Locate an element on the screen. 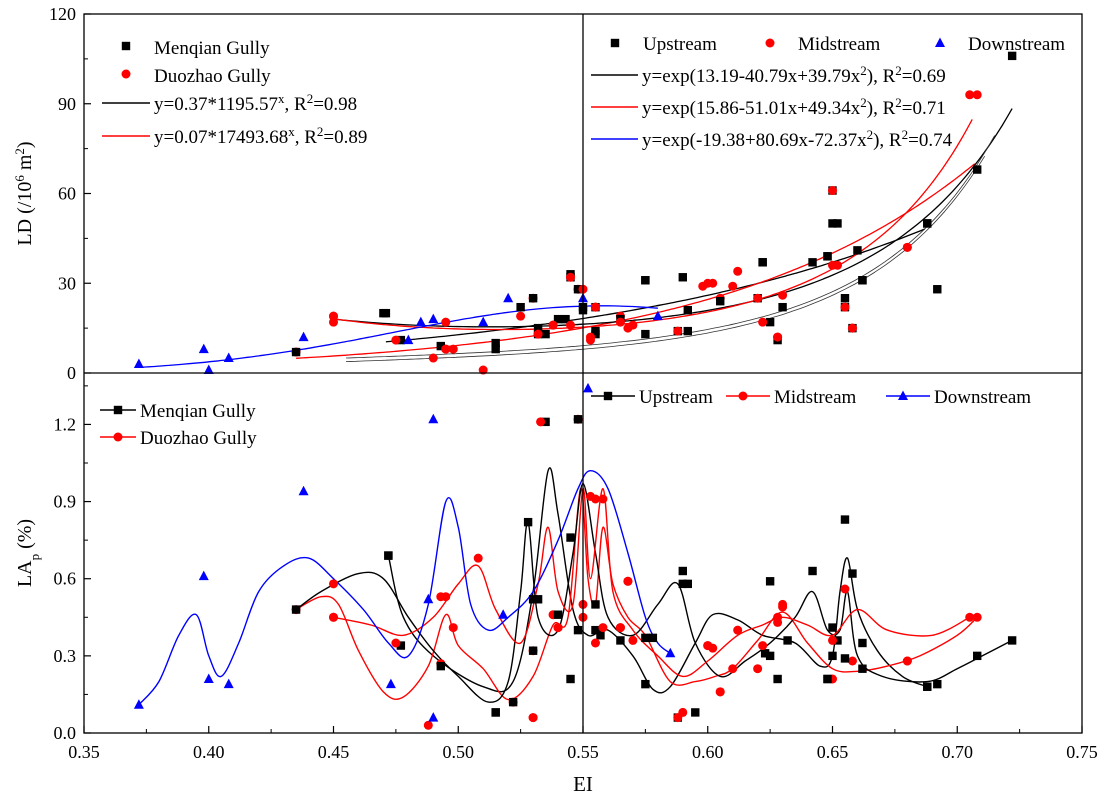 This screenshot has height=803, width=1109. x-axis-label: EI is located at coordinates (583, 784).